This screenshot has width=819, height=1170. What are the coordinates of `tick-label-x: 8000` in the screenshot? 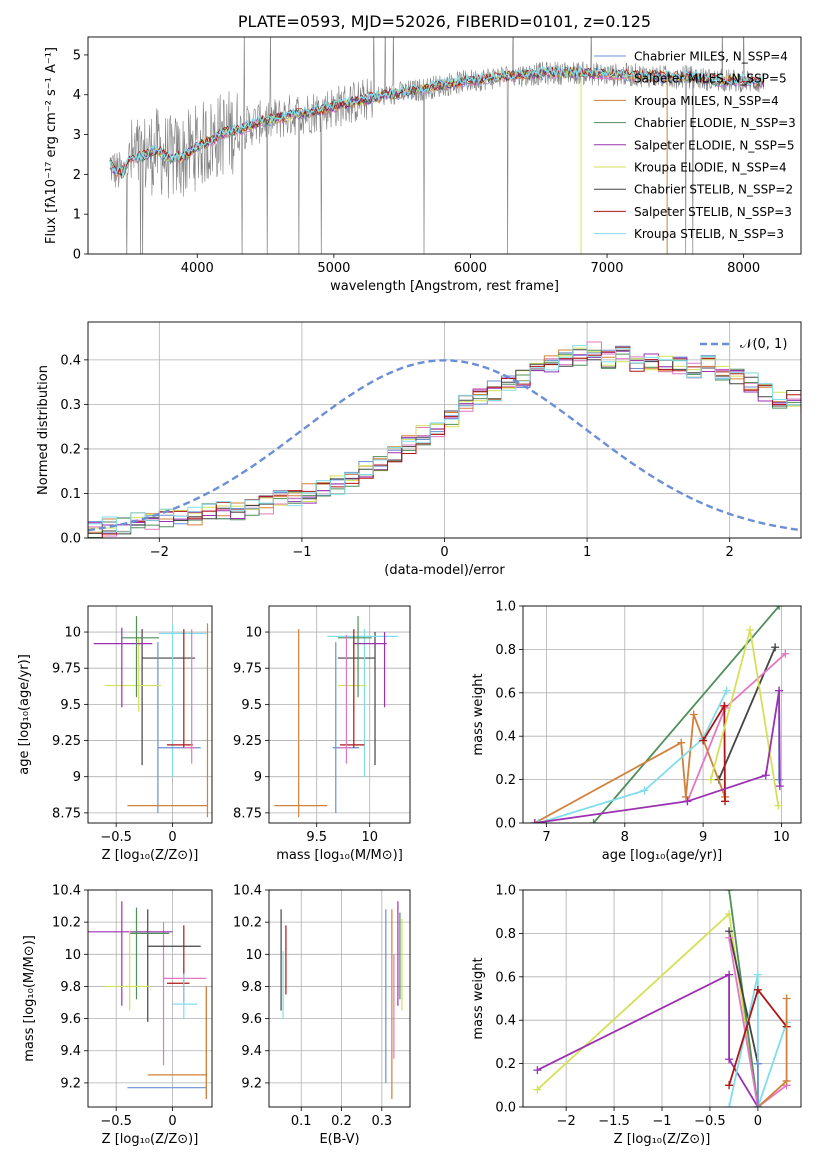 It's located at (743, 268).